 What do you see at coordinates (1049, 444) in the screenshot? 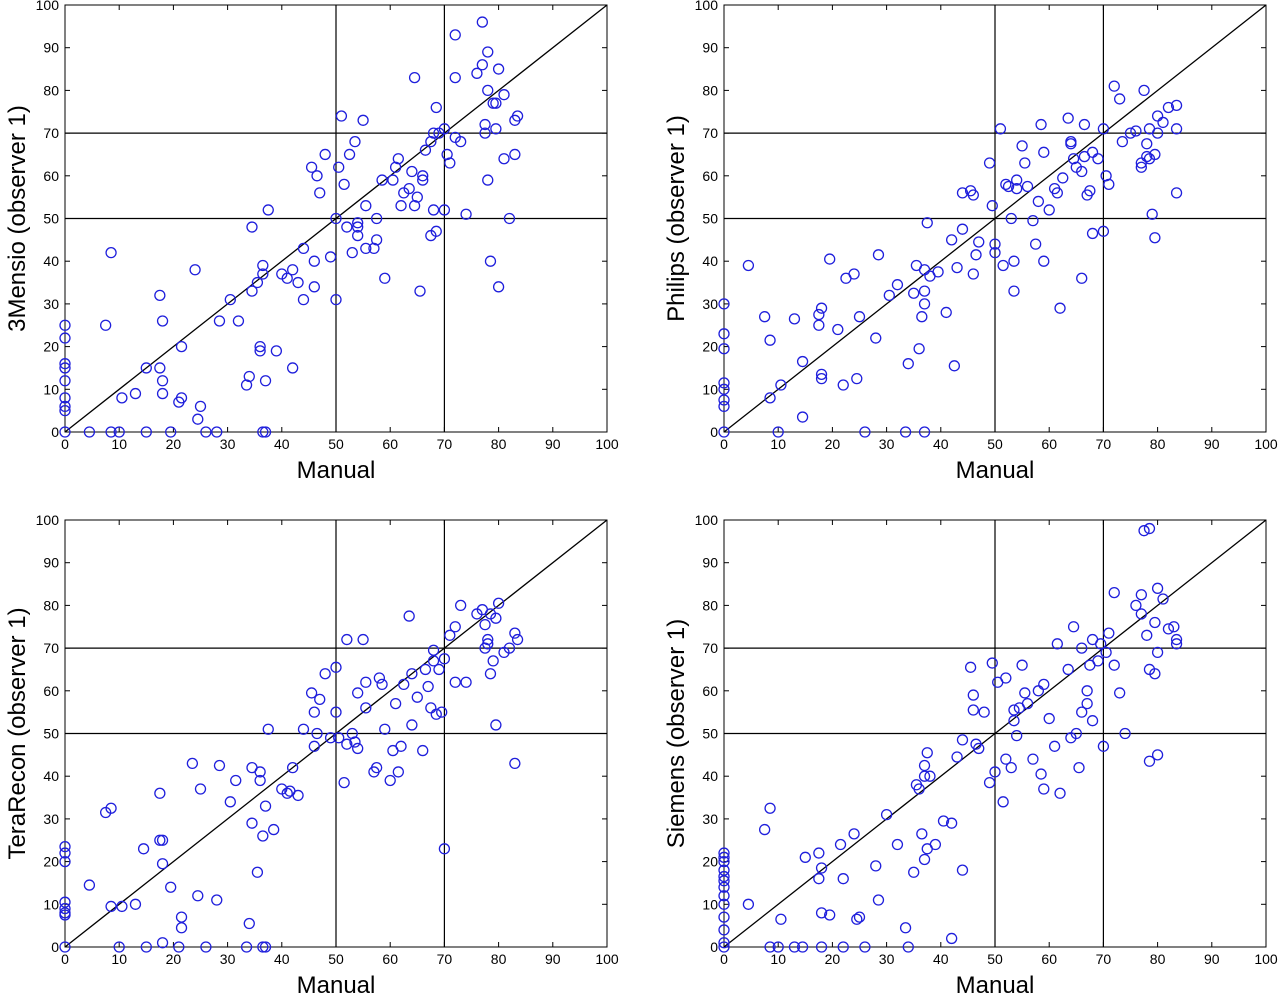
I see `x-tick-label: 60` at bounding box center [1049, 444].